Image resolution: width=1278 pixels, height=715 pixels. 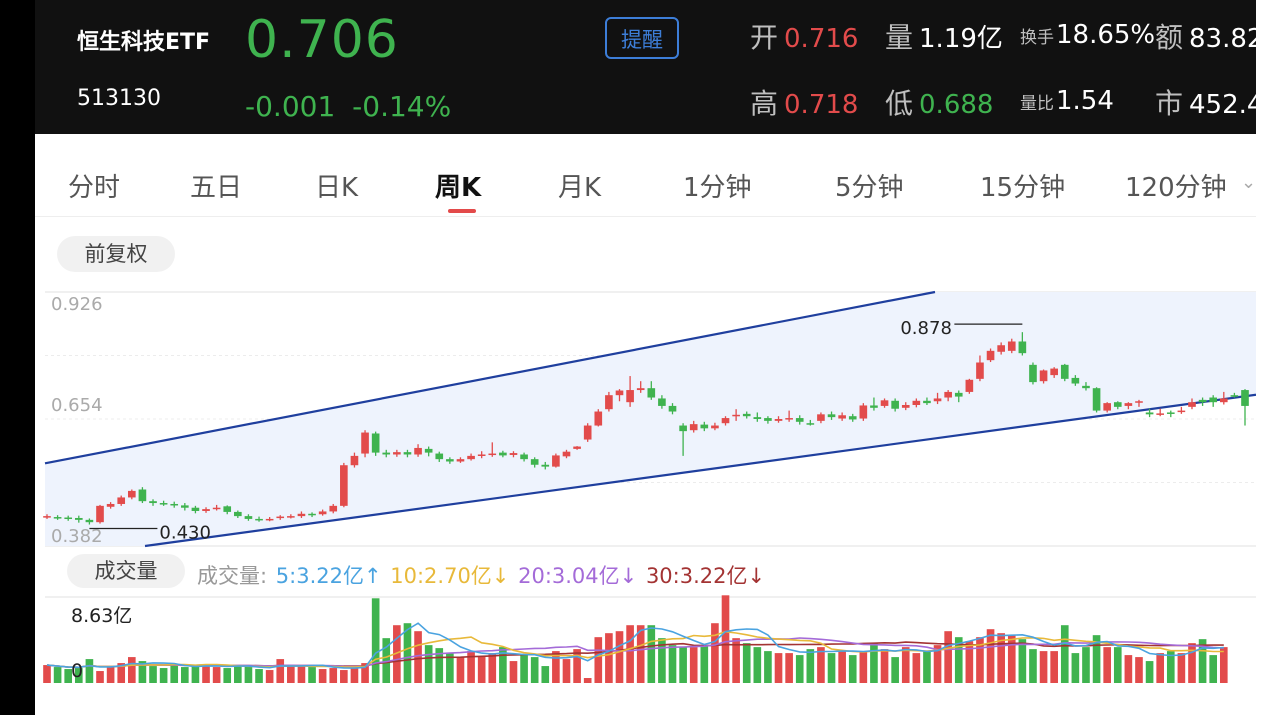 What do you see at coordinates (1205, 102) in the screenshot?
I see `stat-market-cap: 市 452.4` at bounding box center [1205, 102].